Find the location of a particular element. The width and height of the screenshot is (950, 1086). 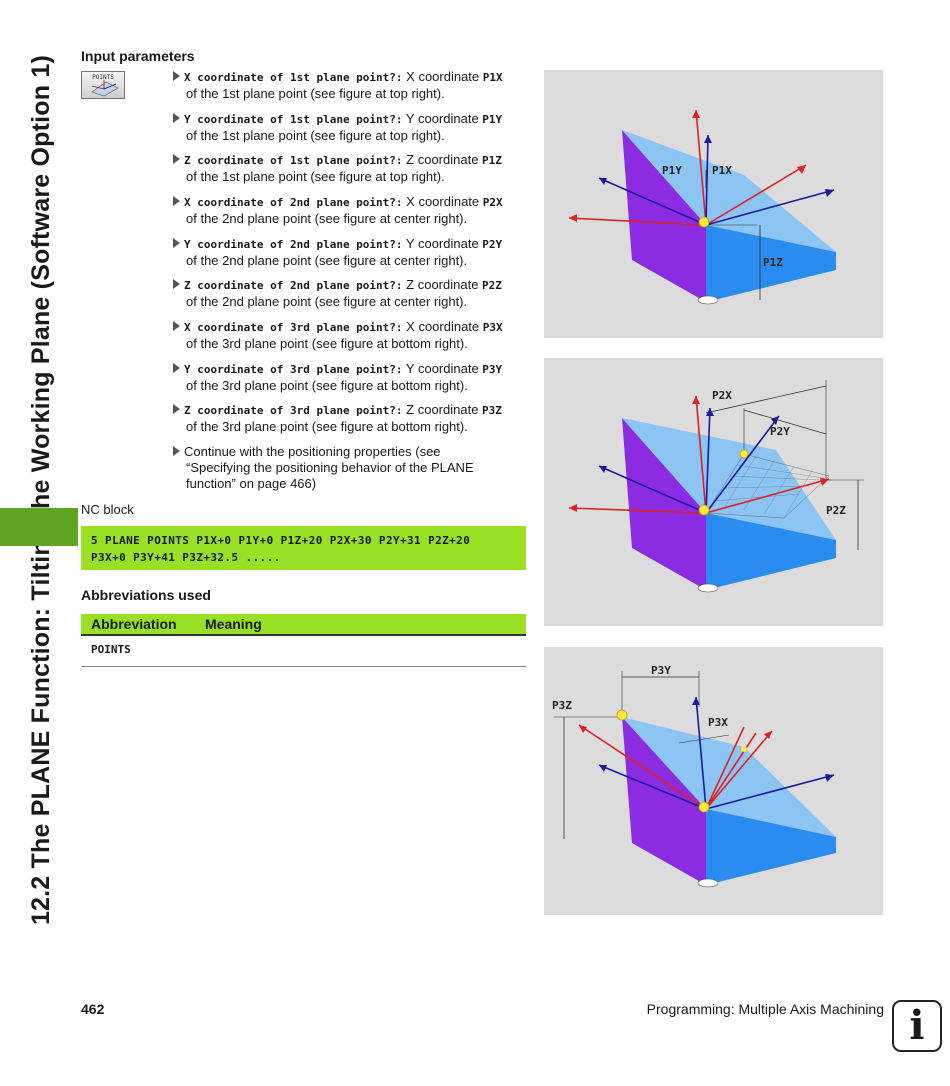

label-p3y: P3Y is located at coordinates (661, 670).